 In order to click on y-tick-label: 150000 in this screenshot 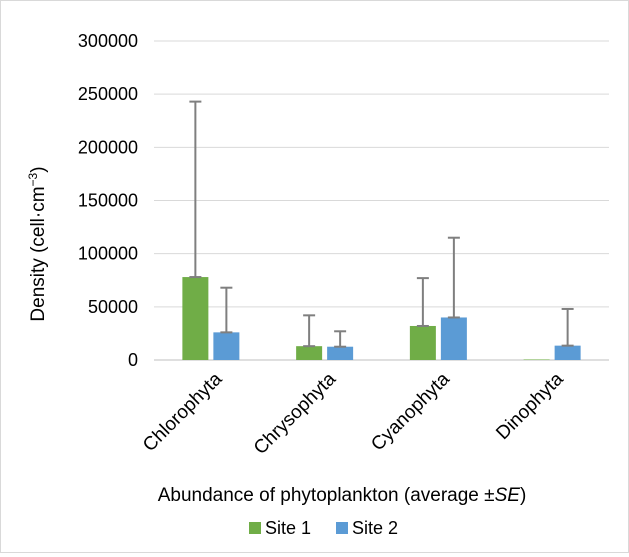, I will do `click(108, 201)`.